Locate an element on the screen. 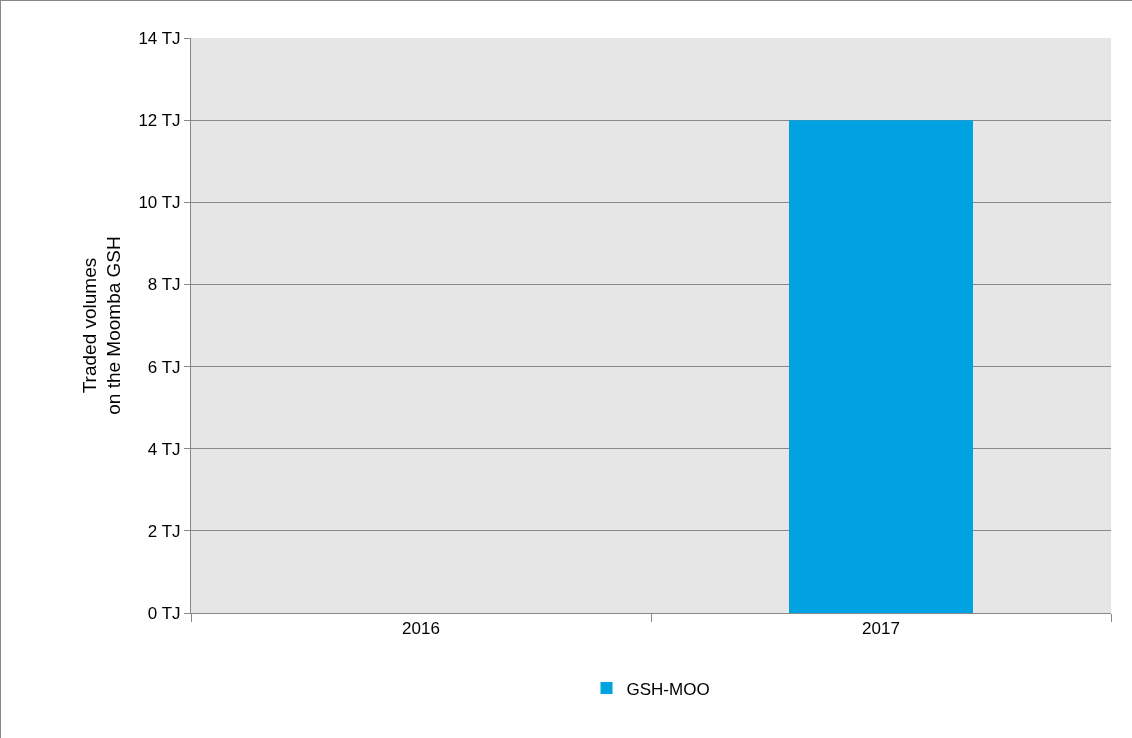  y-tick-label: 12 TJ is located at coordinates (159, 121).